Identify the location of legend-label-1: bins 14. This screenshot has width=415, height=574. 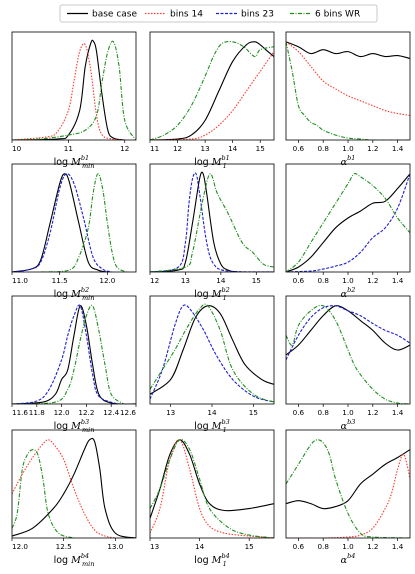
(186, 15).